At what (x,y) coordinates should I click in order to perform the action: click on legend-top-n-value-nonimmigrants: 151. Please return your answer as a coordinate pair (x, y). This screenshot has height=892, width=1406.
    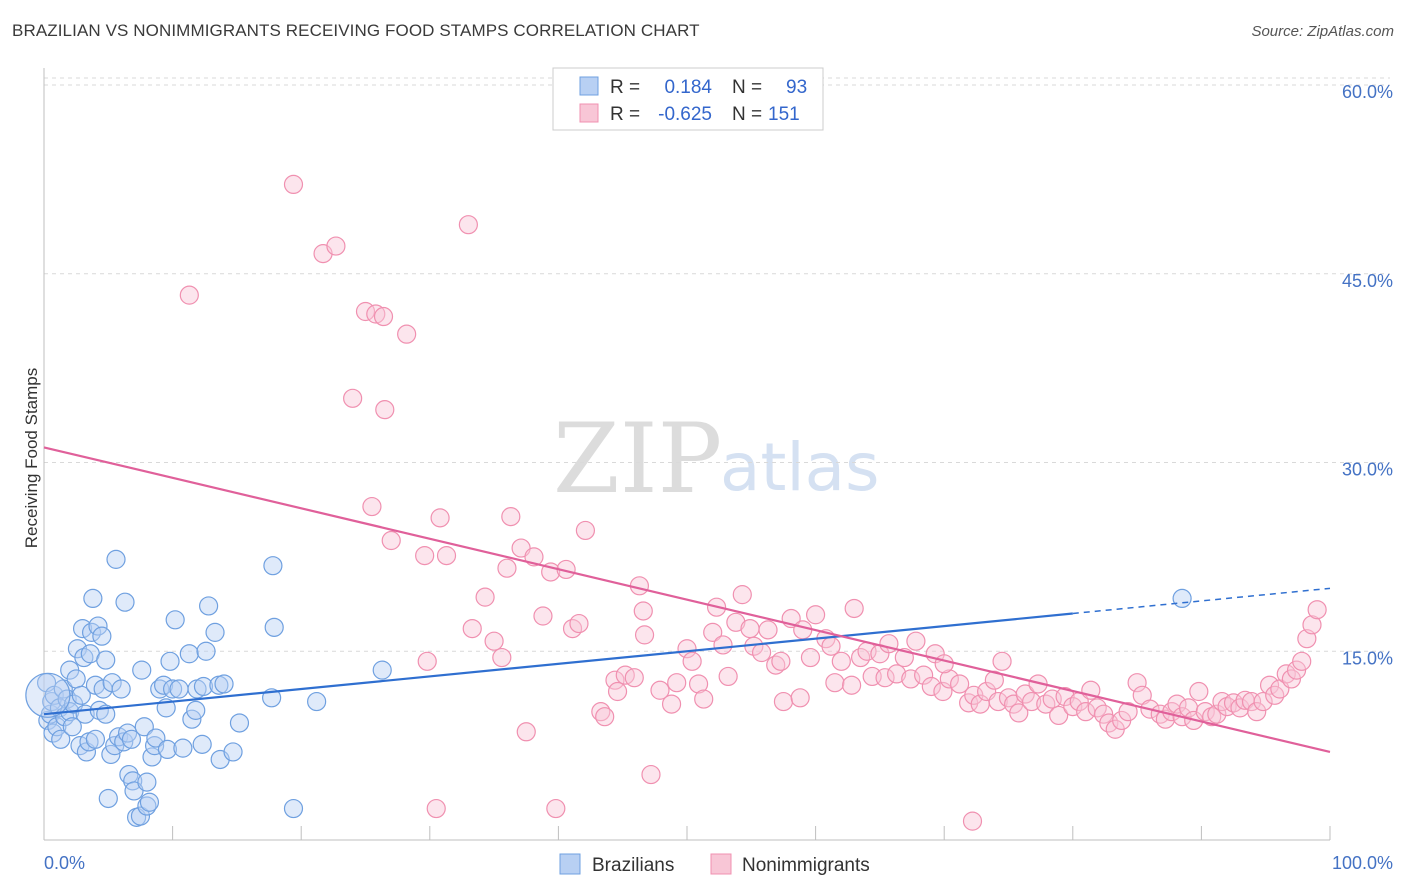
    Looking at the image, I should click on (784, 114).